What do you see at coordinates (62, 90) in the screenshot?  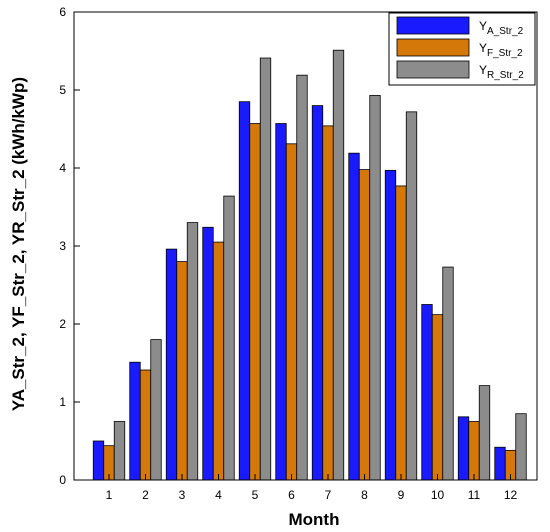 I see `y-tick-label: 5` at bounding box center [62, 90].